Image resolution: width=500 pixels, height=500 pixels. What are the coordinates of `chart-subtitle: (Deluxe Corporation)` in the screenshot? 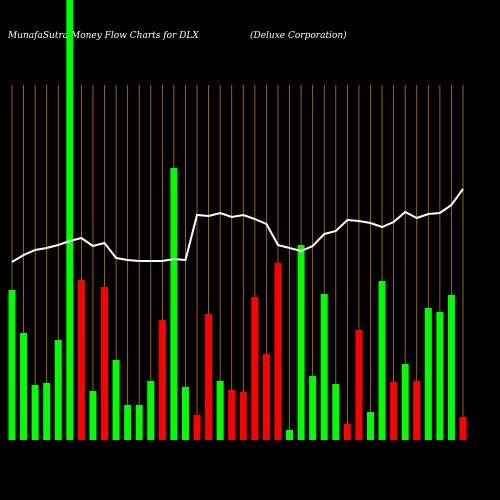 It's located at (298, 35).